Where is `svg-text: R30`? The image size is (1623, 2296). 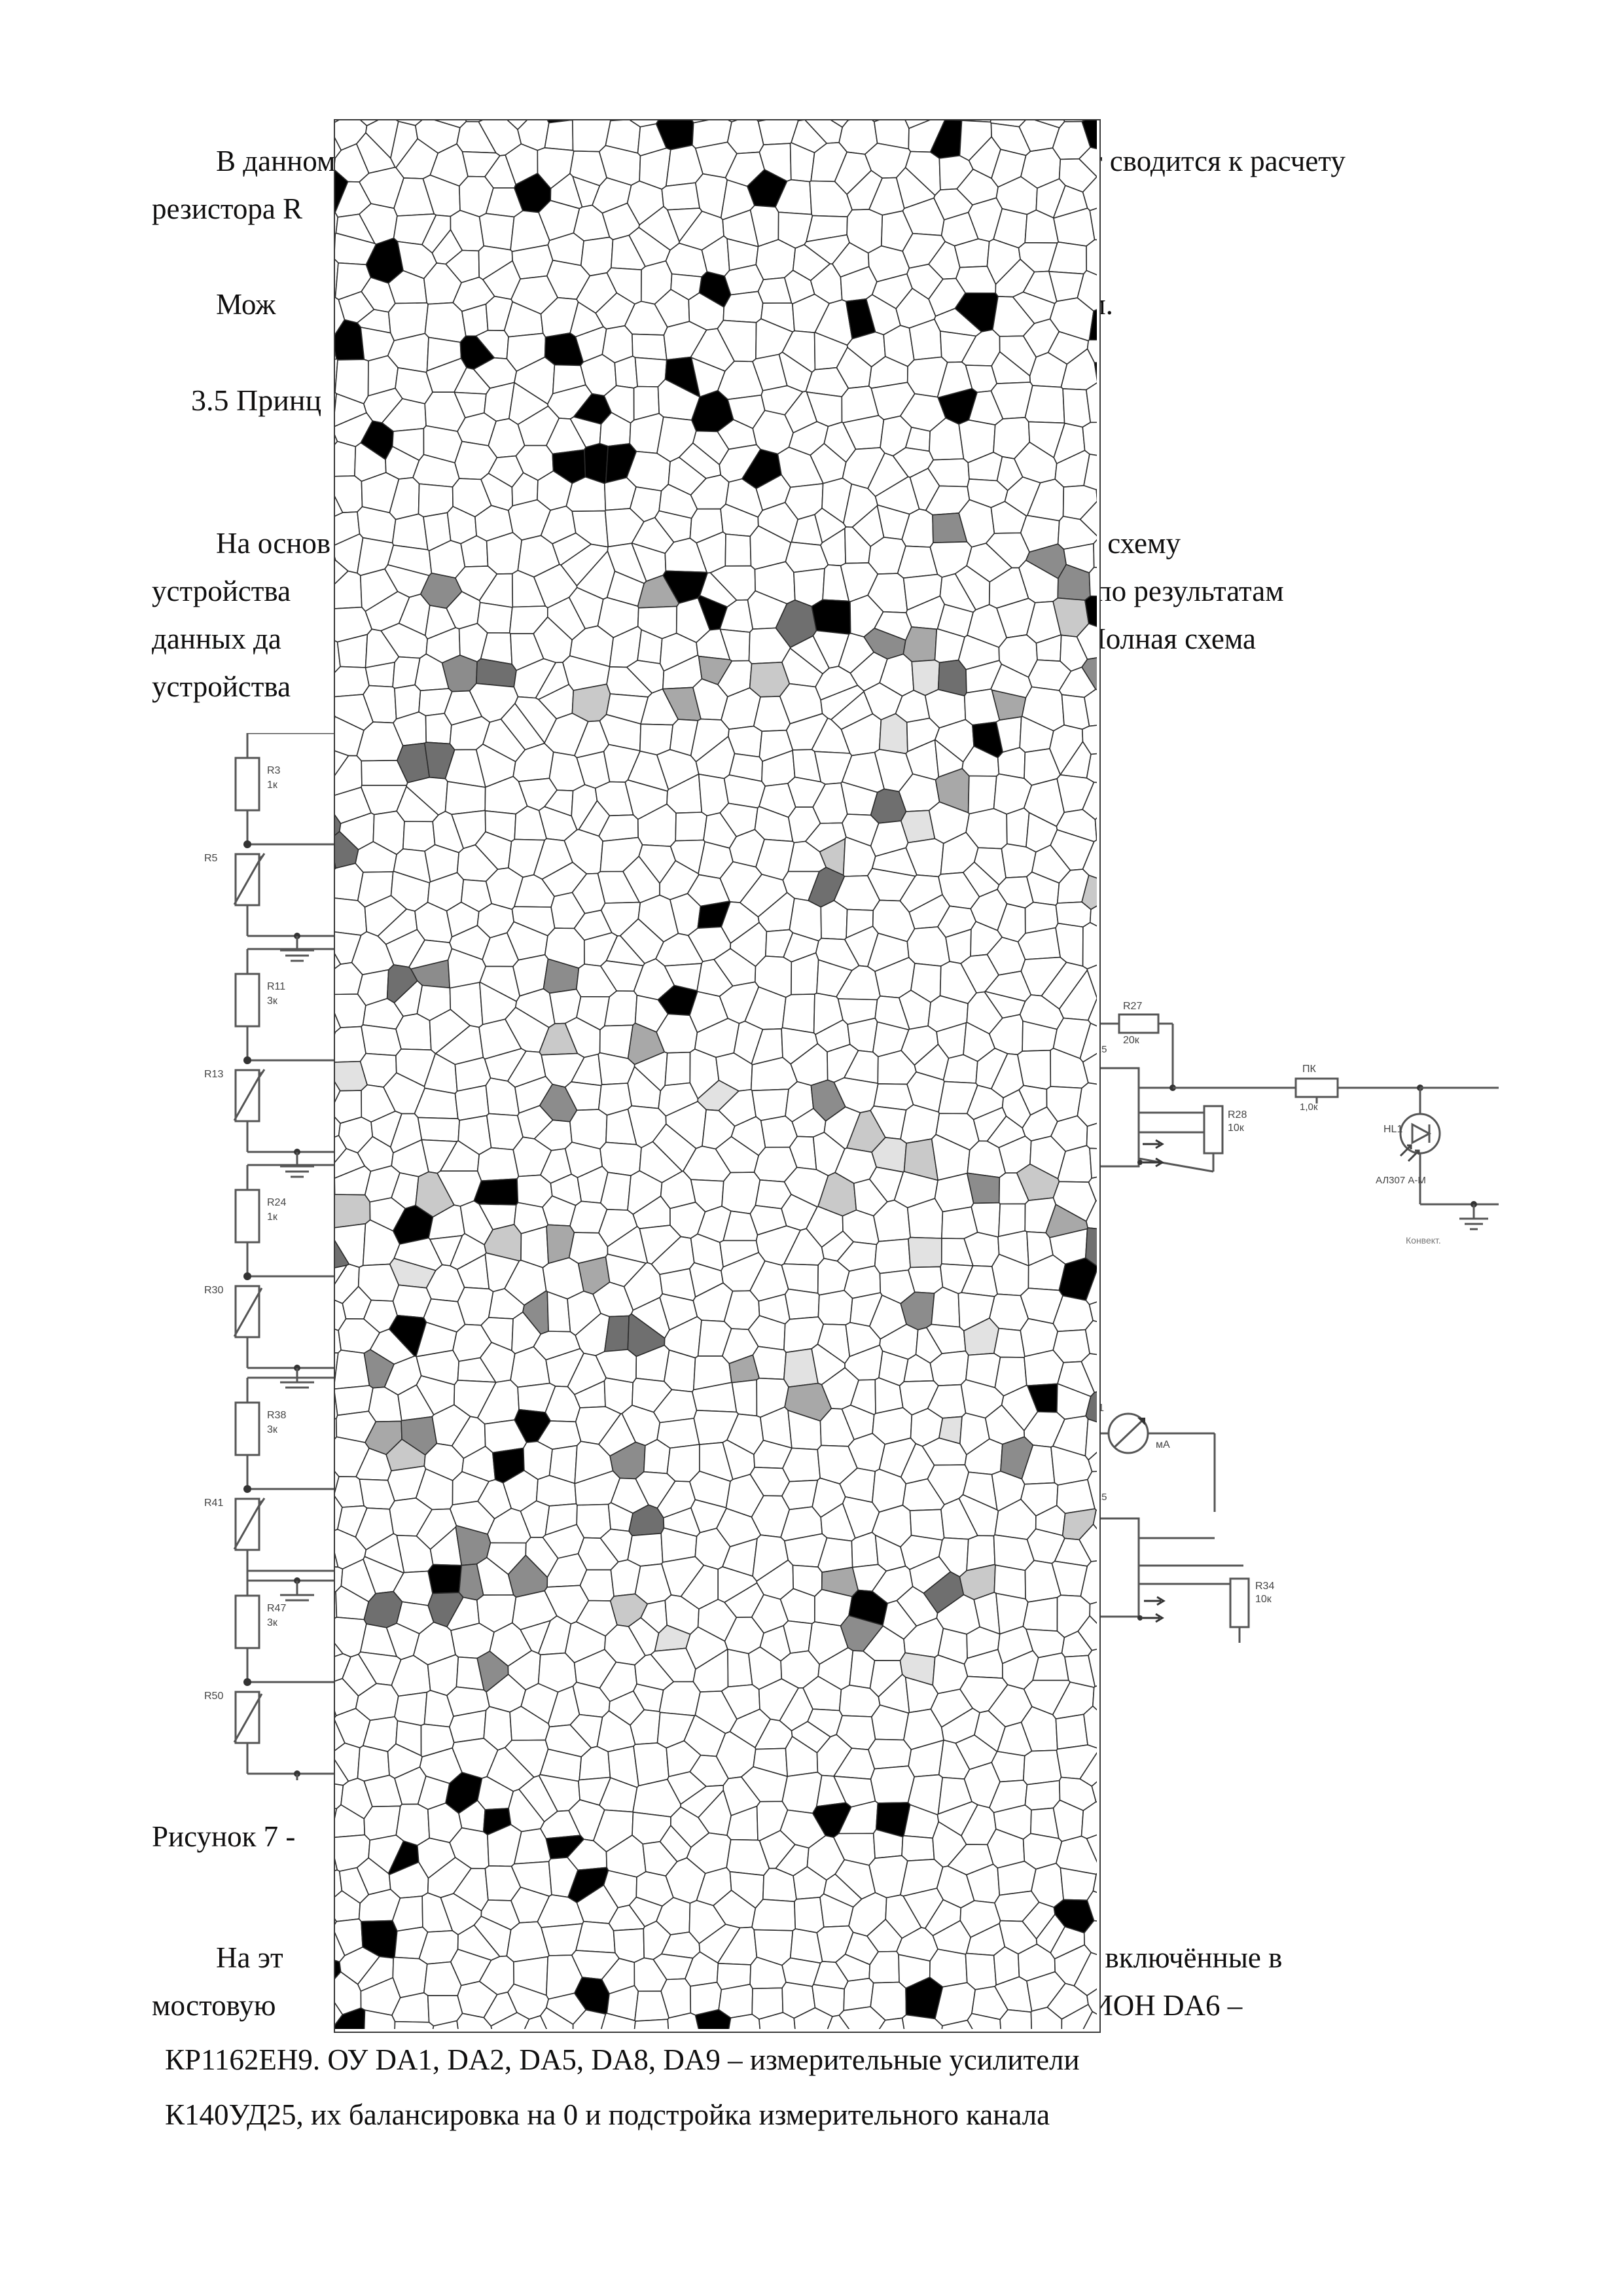 svg-text: R30 is located at coordinates (213, 1290).